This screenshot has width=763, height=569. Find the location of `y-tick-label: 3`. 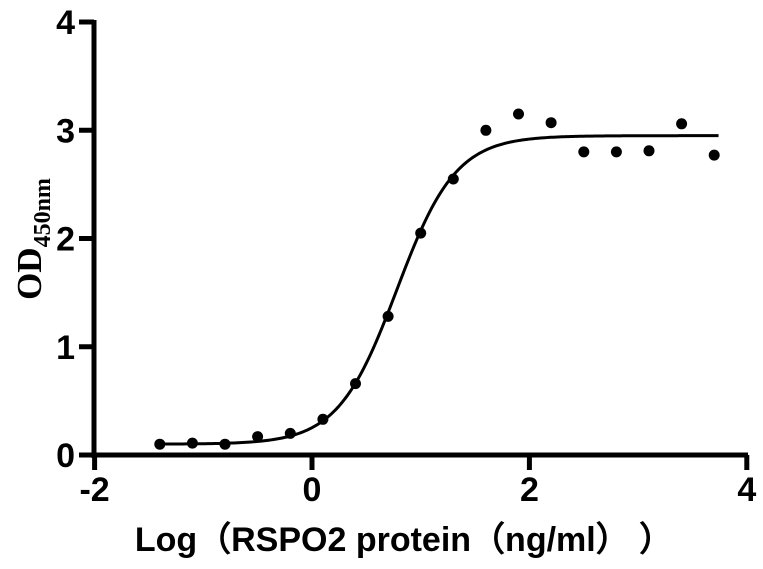

y-tick-label: 3 is located at coordinates (65, 131).